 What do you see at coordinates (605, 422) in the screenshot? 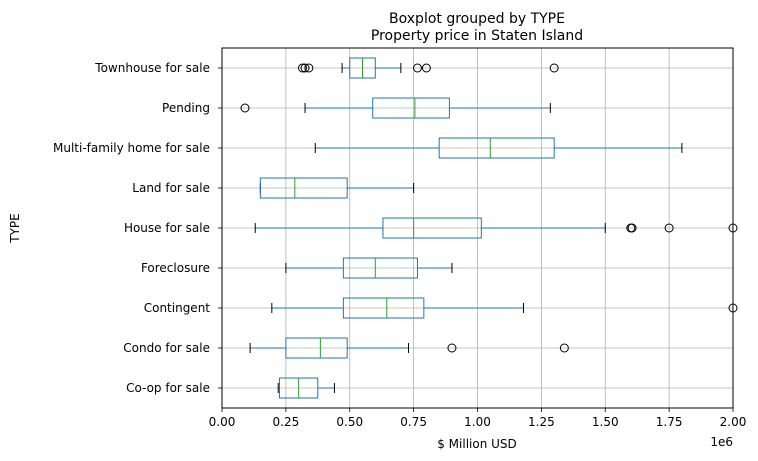
I see `x-tick-label: 1.50` at bounding box center [605, 422].